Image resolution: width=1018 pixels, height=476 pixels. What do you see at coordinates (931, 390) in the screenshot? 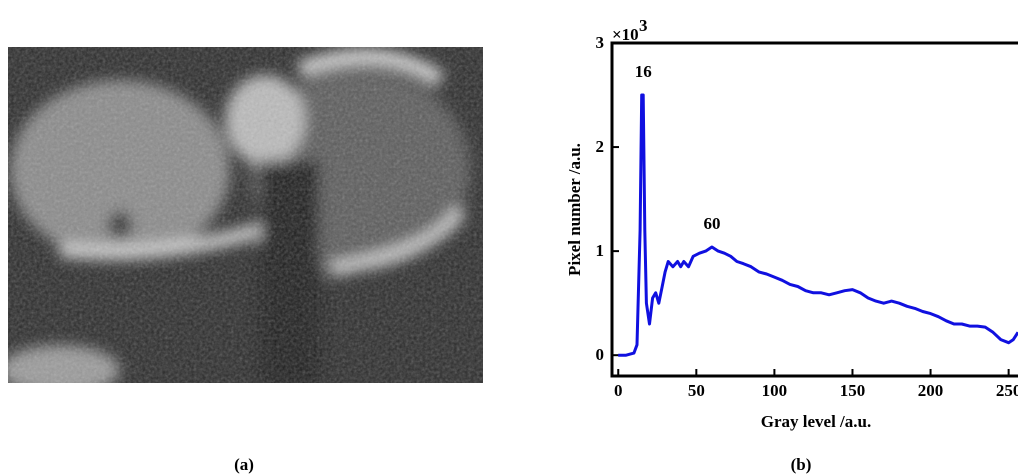
I see `x-tick-label: 200` at bounding box center [931, 390].